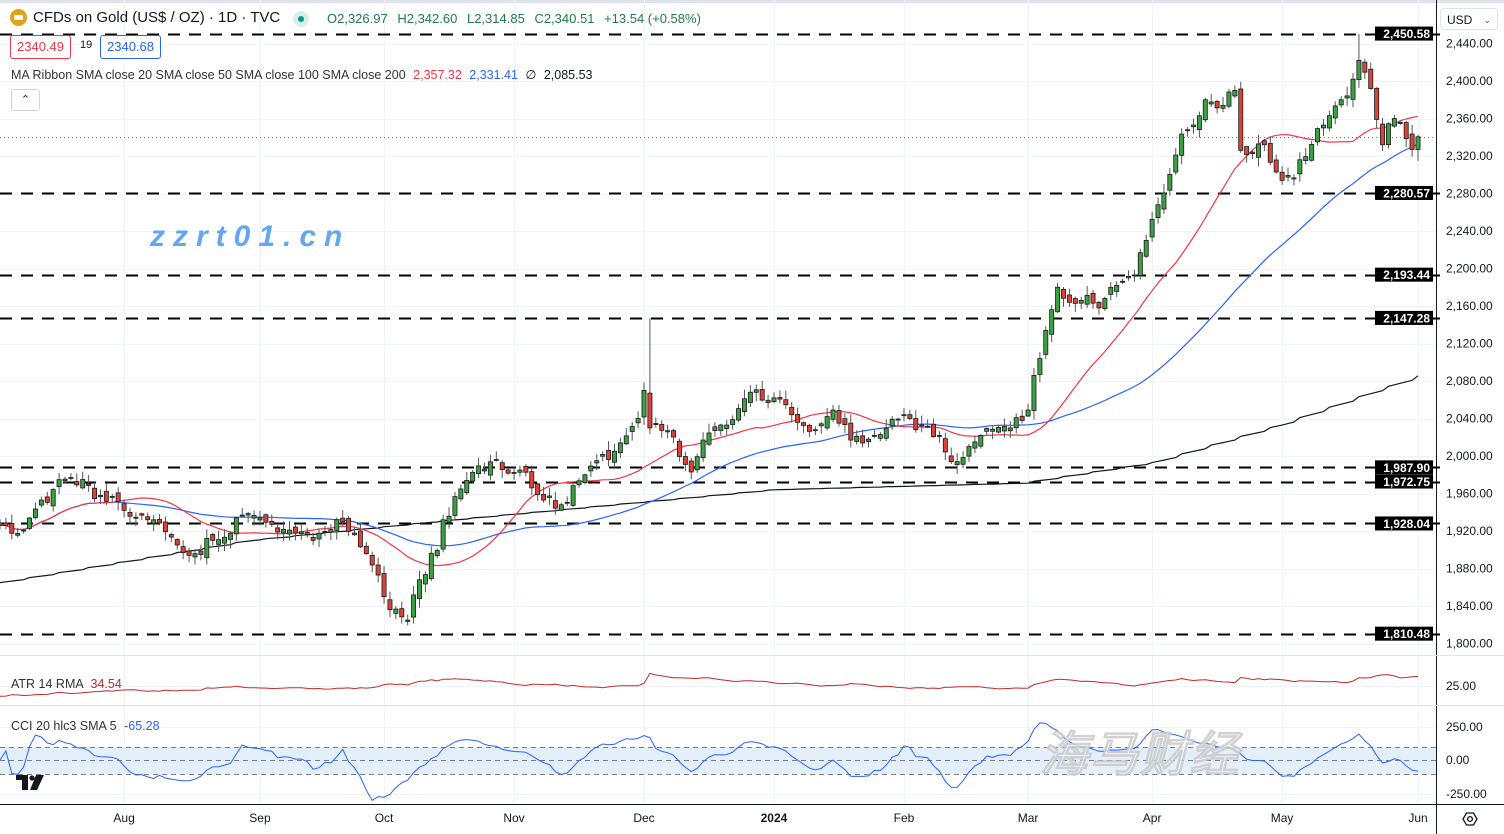  Describe the element at coordinates (1469, 381) in the screenshot. I see `price-tick-label: 2,080.00` at that location.